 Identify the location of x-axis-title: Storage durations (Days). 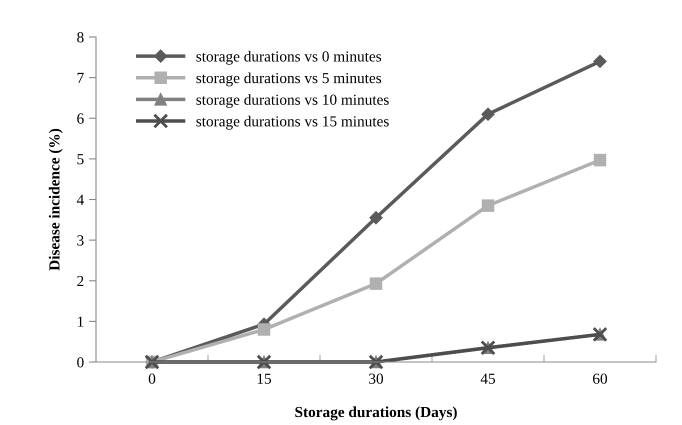
(376, 413).